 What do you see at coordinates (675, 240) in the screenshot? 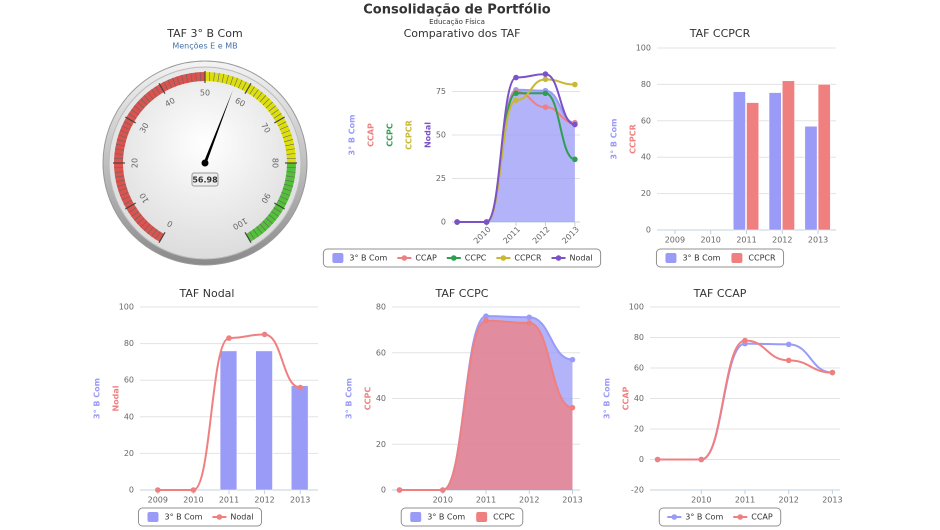
I see `x-tick-label: 2009` at bounding box center [675, 240].